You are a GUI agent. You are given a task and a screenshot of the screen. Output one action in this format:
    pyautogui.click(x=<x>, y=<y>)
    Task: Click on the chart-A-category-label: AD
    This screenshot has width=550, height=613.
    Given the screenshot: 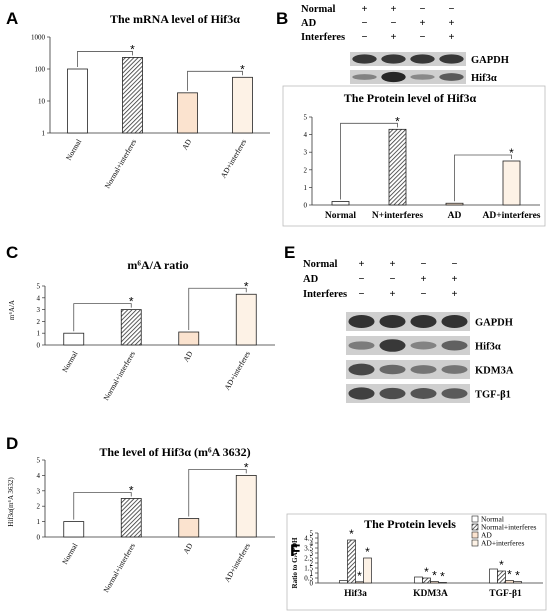 What is the action you would take?
    pyautogui.click(x=187, y=144)
    